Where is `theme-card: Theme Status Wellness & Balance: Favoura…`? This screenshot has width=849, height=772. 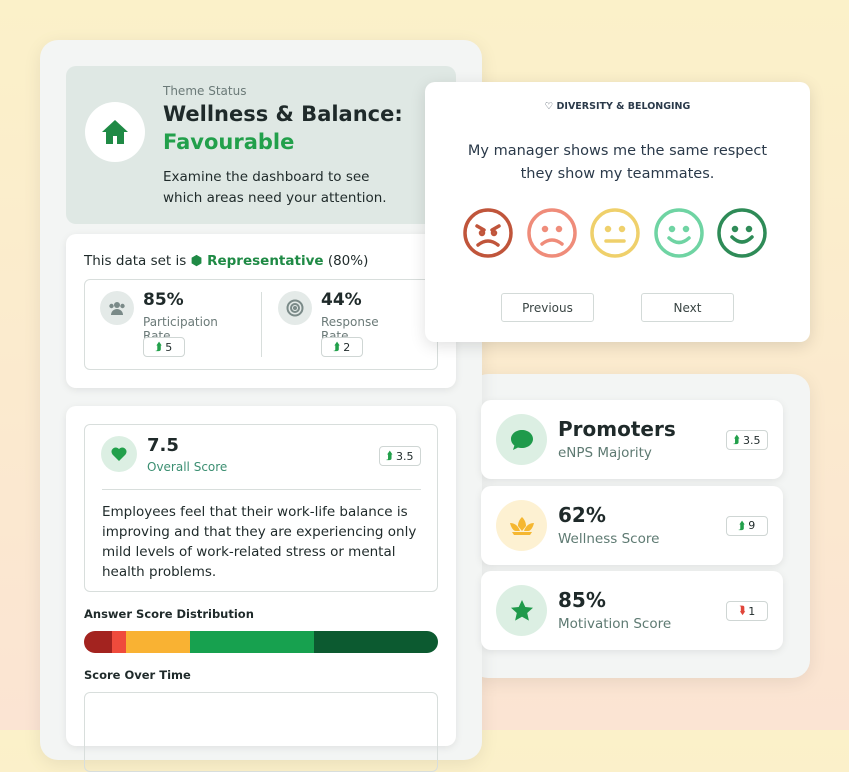
theme-card: Theme Status Wellness & Balance: Favoura… is located at coordinates (261, 145).